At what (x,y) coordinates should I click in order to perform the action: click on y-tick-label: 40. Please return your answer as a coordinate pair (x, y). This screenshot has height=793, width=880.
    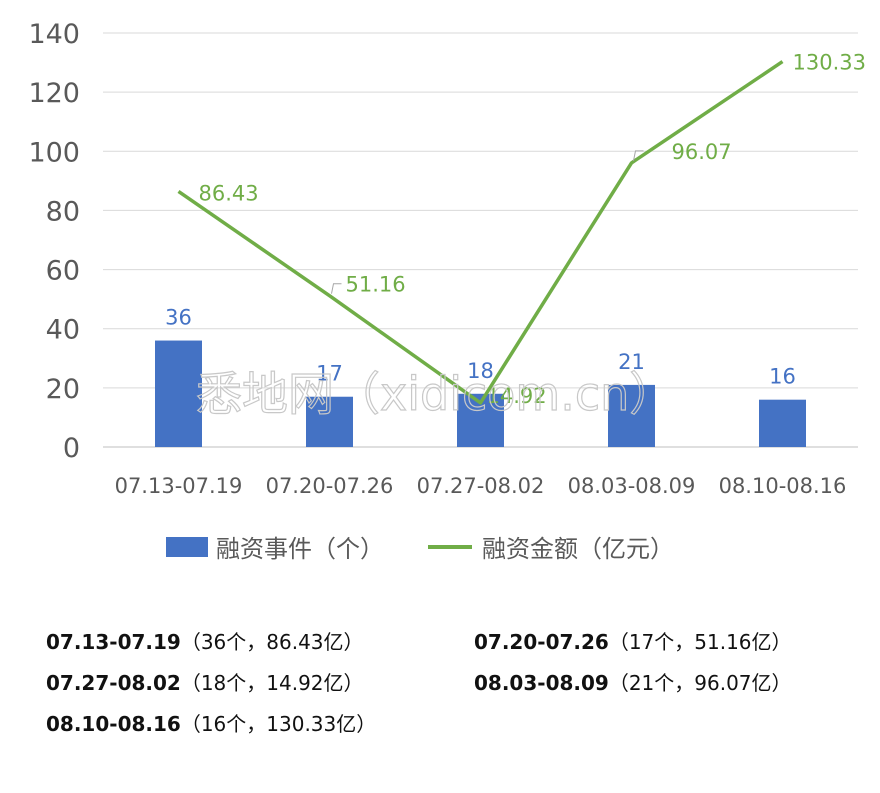
    Looking at the image, I should click on (63, 330).